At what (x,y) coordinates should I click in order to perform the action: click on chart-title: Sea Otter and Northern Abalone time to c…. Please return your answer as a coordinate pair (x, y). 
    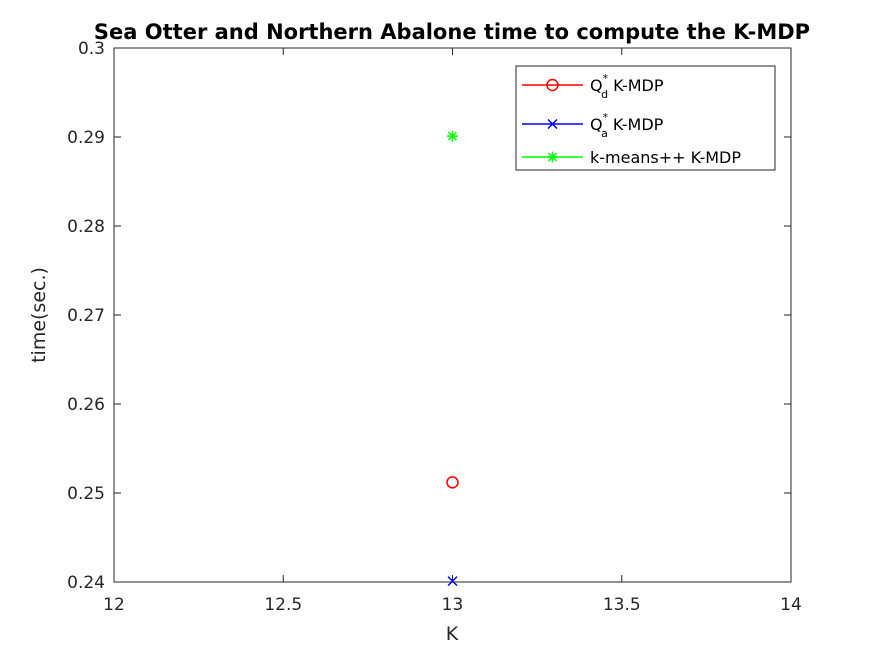
    Looking at the image, I should click on (452, 32).